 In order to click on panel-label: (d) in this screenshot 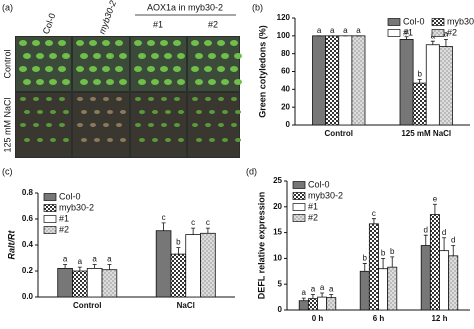, I will do `click(251, 171)`.